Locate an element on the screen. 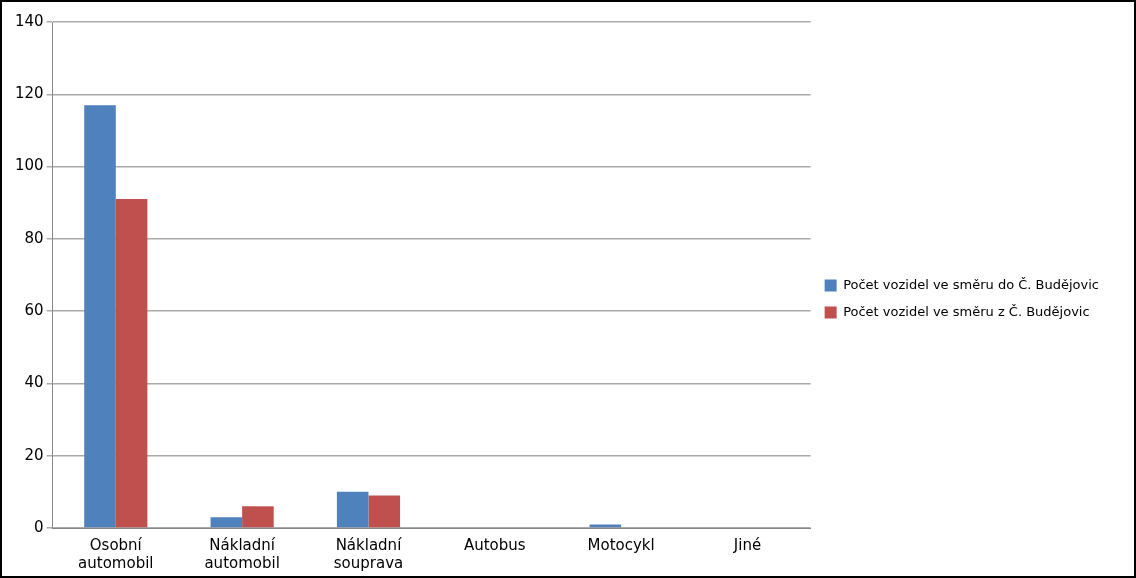  y-tick-label: 20 is located at coordinates (34, 454).